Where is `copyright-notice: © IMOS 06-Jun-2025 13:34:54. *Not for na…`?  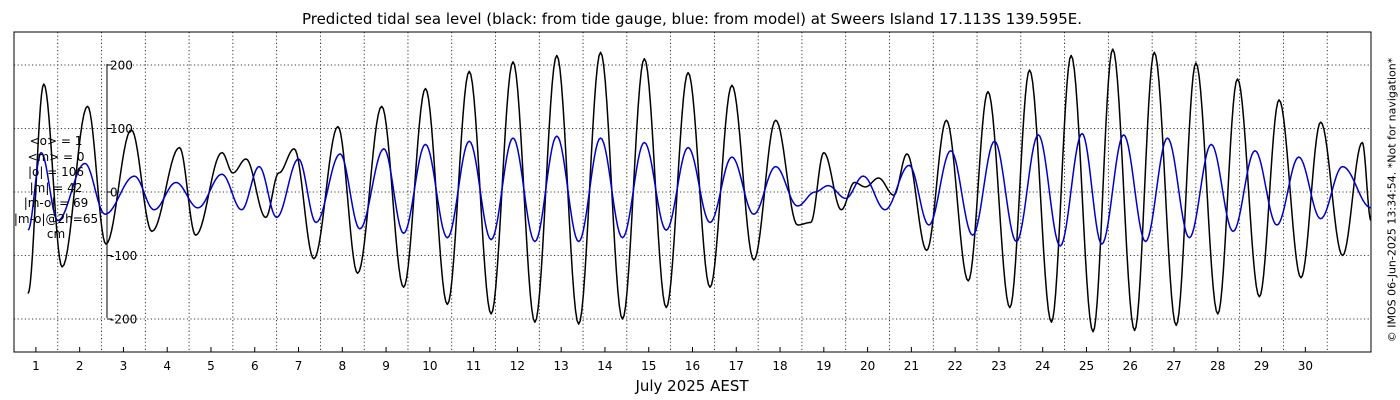 copyright-notice: © IMOS 06-Jun-2025 13:34:54. *Not for na… is located at coordinates (1392, 200).